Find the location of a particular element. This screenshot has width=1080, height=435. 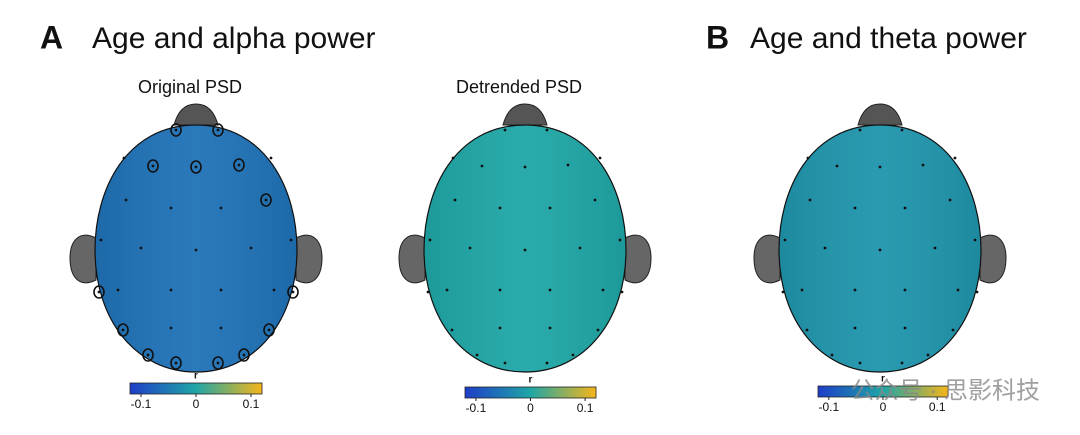

panel-label: B is located at coordinates (717, 37).